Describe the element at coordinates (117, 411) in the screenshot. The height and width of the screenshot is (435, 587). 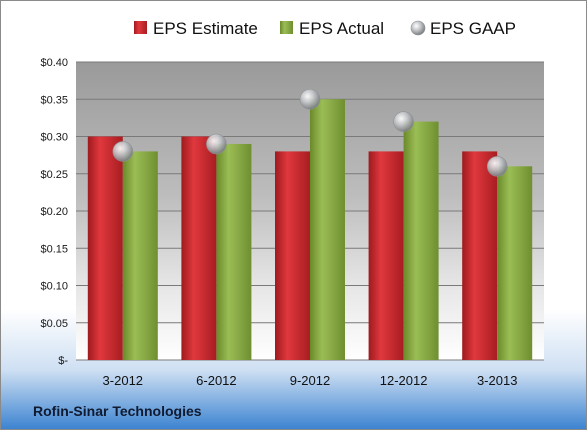
I see `company-name: Rofin-Sinar Technologies` at that location.